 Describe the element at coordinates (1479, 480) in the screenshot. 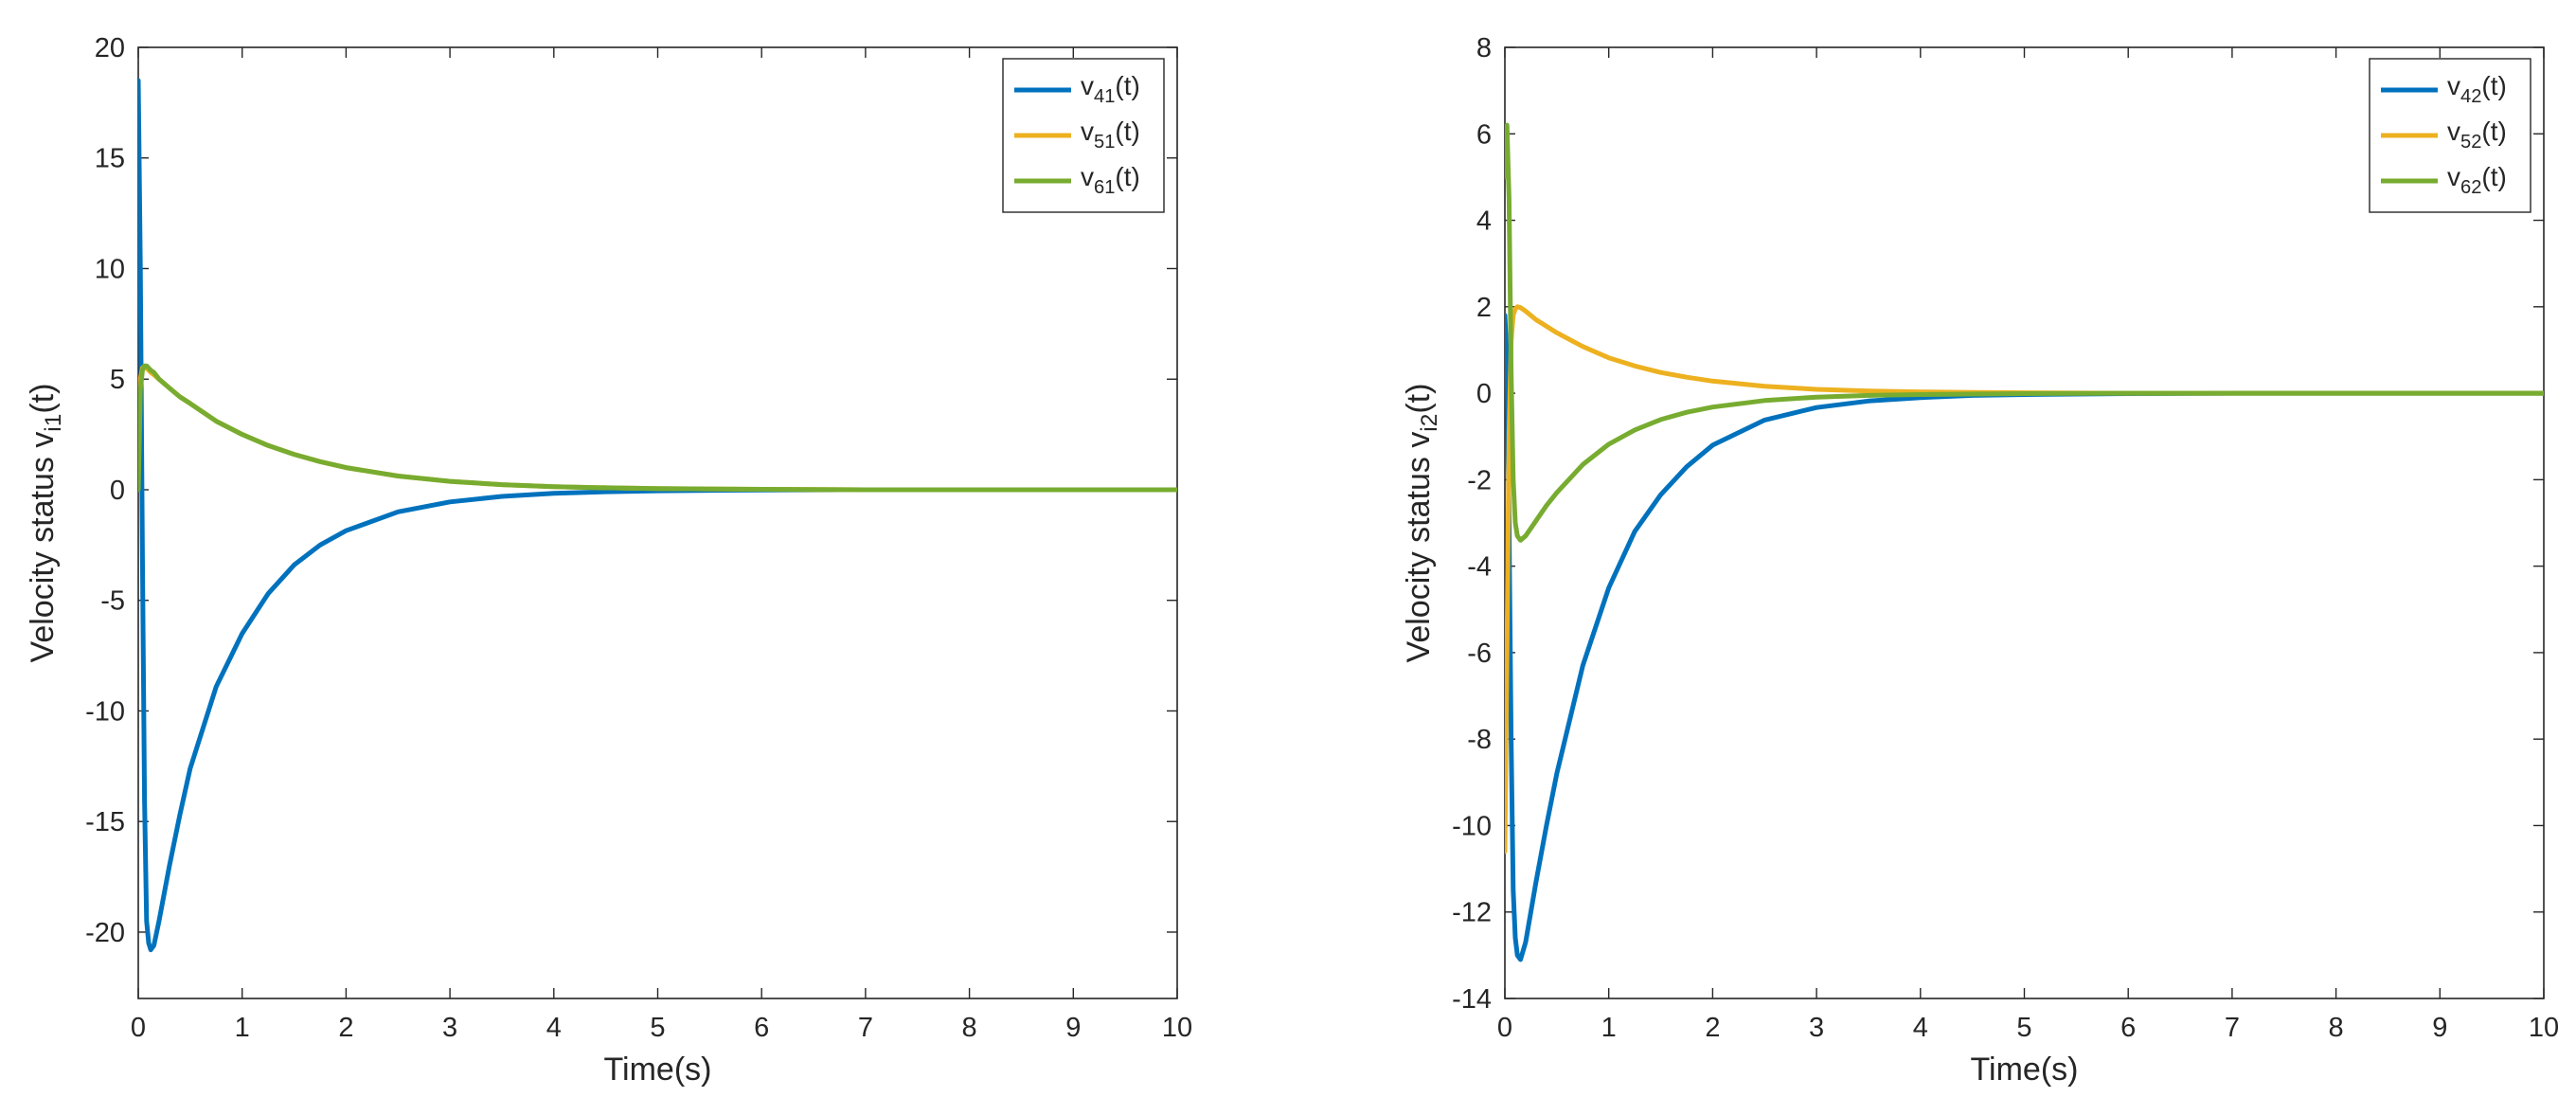

I see `y-tick-label: -2` at that location.